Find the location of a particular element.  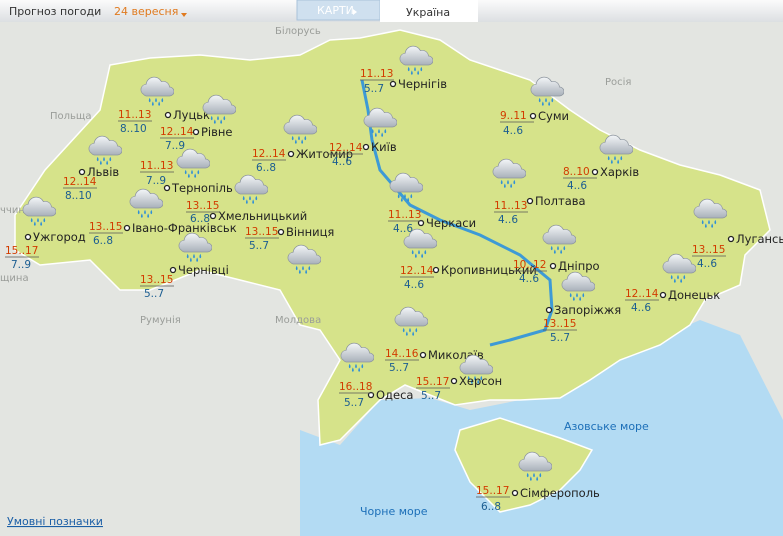

tab-ukraine is located at coordinates (429, 11).